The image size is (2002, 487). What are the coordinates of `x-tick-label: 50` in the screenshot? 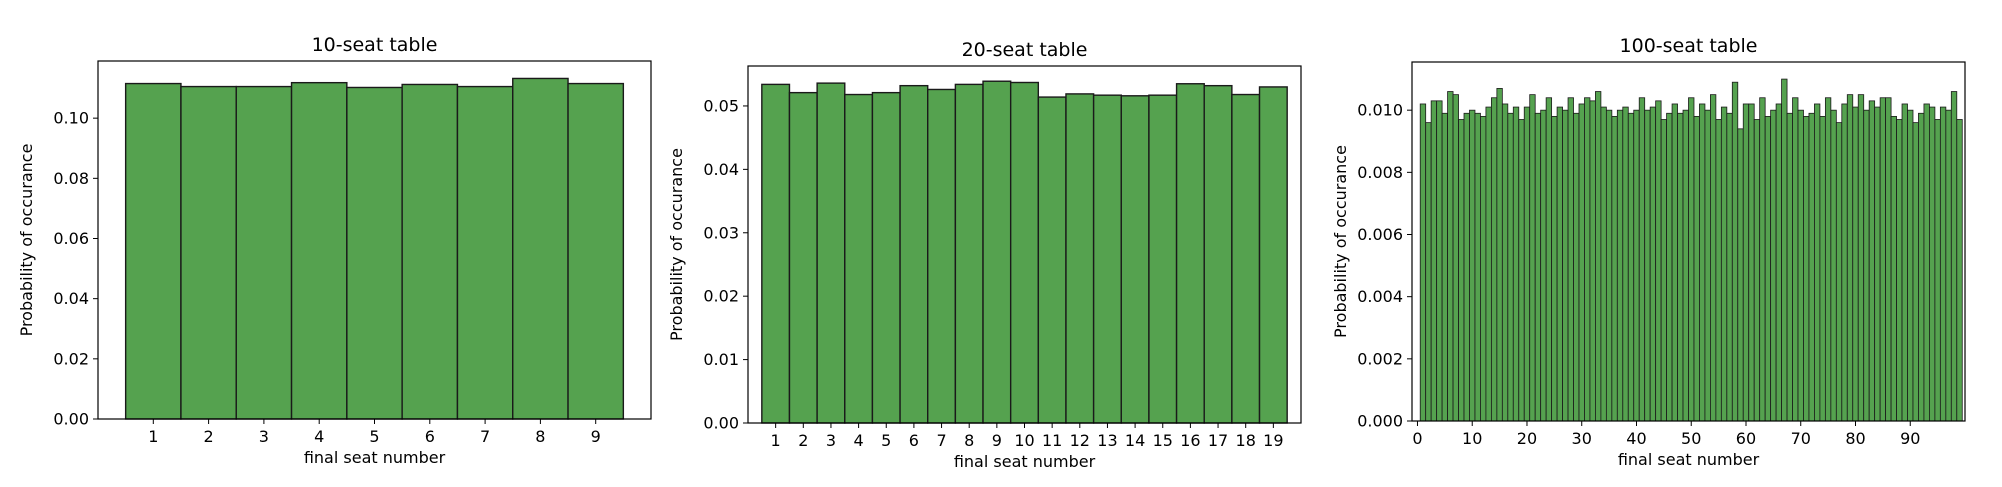 It's located at (1691, 438).